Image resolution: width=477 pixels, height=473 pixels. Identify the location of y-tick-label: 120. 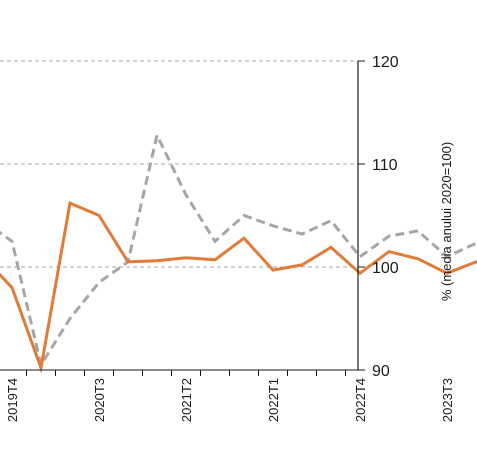
(385, 62).